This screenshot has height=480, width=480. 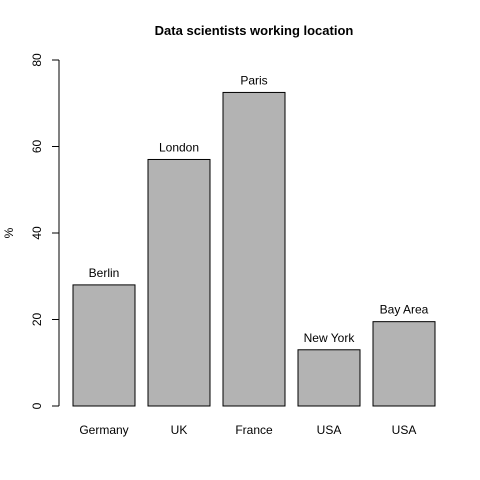 I want to click on y-axis-ticks: 0 20 40 60 80, so click(x=44, y=231).